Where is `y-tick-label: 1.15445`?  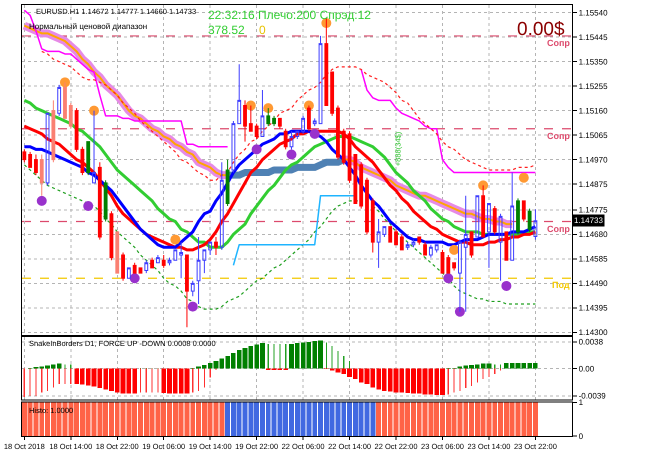
y-tick-label: 1.15445 is located at coordinates (593, 37).